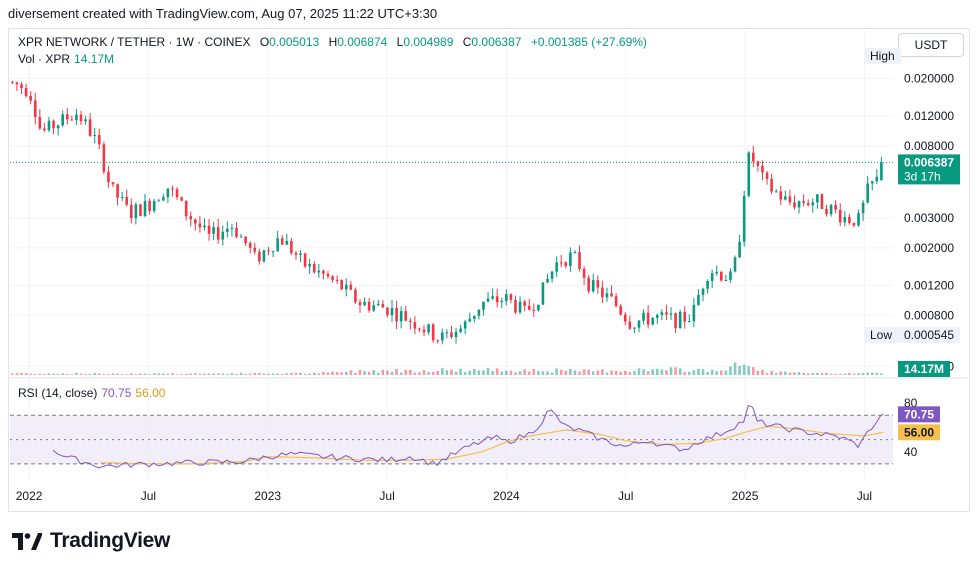 This screenshot has height=571, width=980. I want to click on rsi-line, so click(468, 436).